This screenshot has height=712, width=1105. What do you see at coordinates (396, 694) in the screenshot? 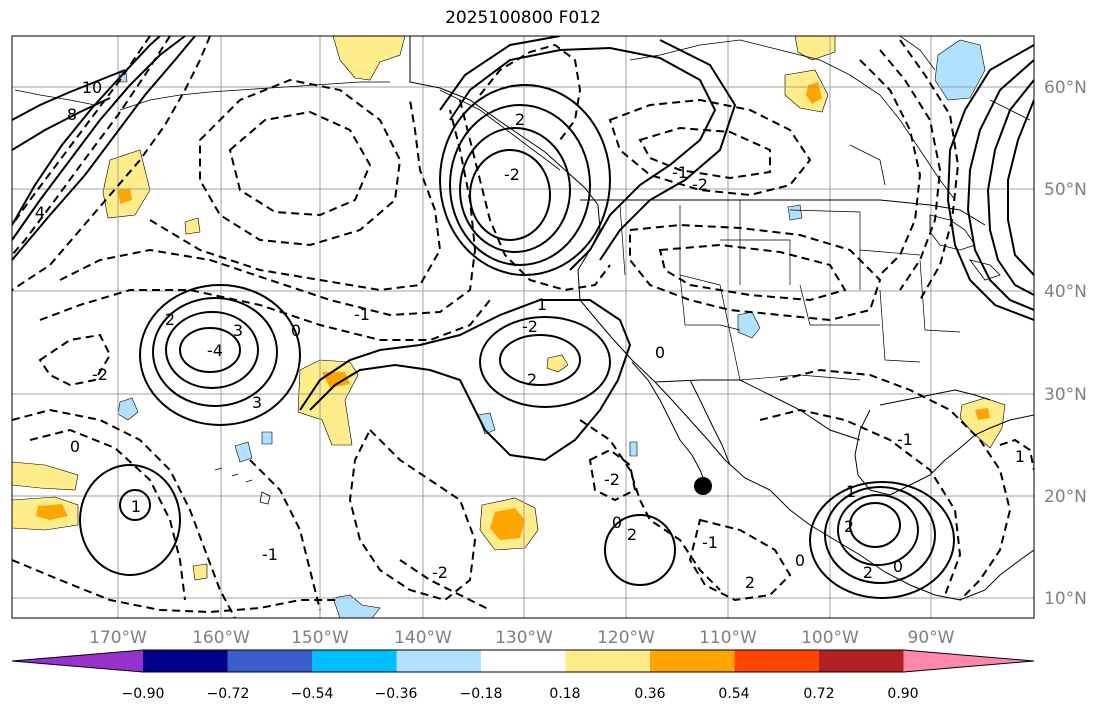
I see `colorbar-tick-label: −0.36` at bounding box center [396, 694].